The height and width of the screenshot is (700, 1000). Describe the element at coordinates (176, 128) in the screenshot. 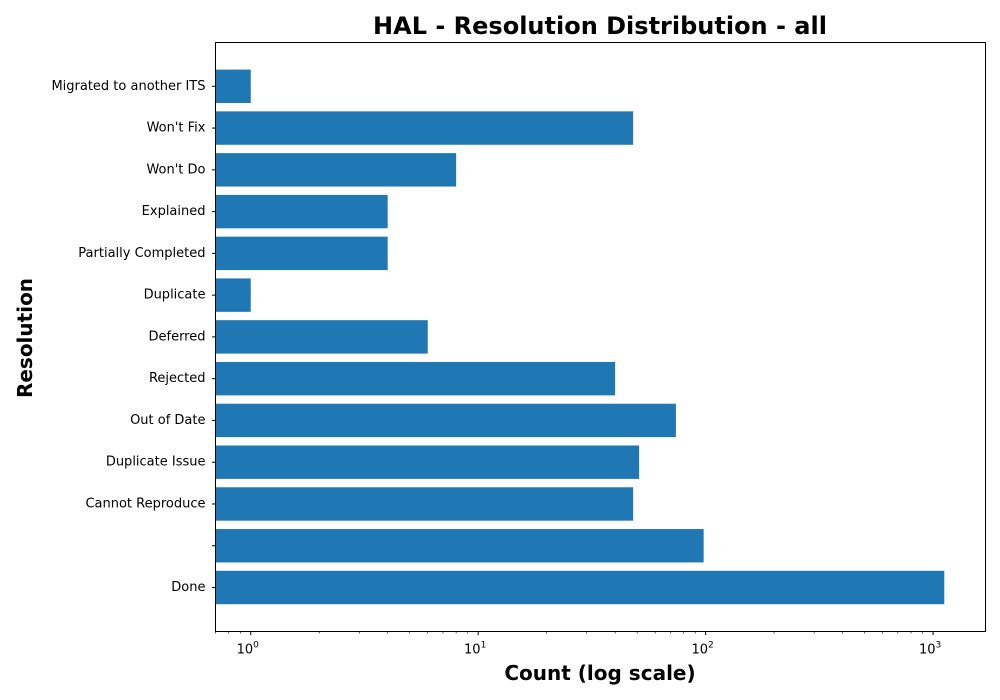

I see `y-tick-label: Won't Fix` at that location.